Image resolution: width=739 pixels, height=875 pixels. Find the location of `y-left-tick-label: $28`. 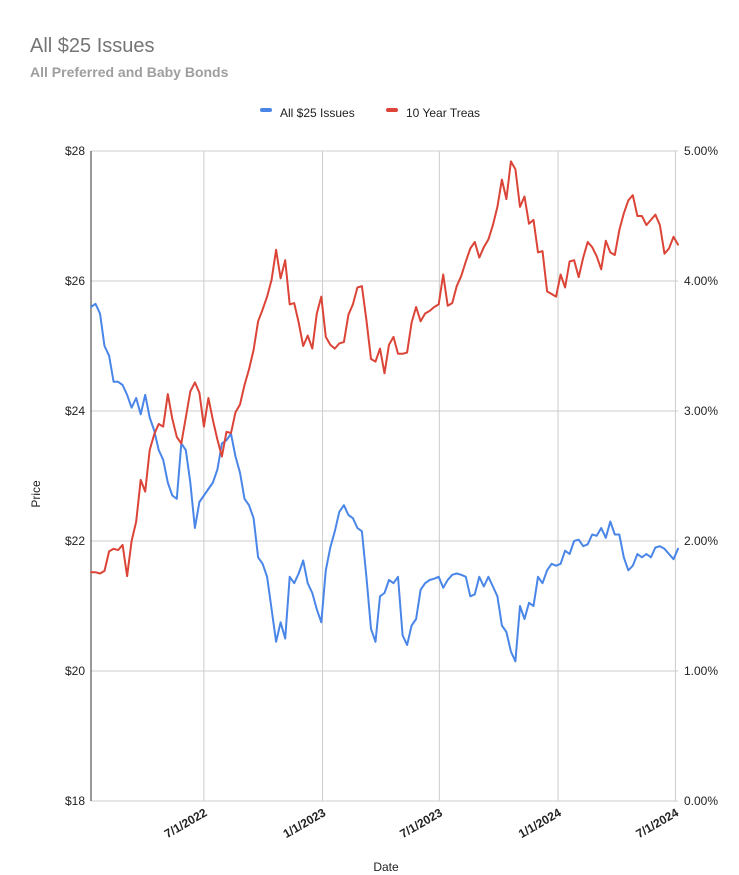

y-left-tick-label: $28 is located at coordinates (75, 151).